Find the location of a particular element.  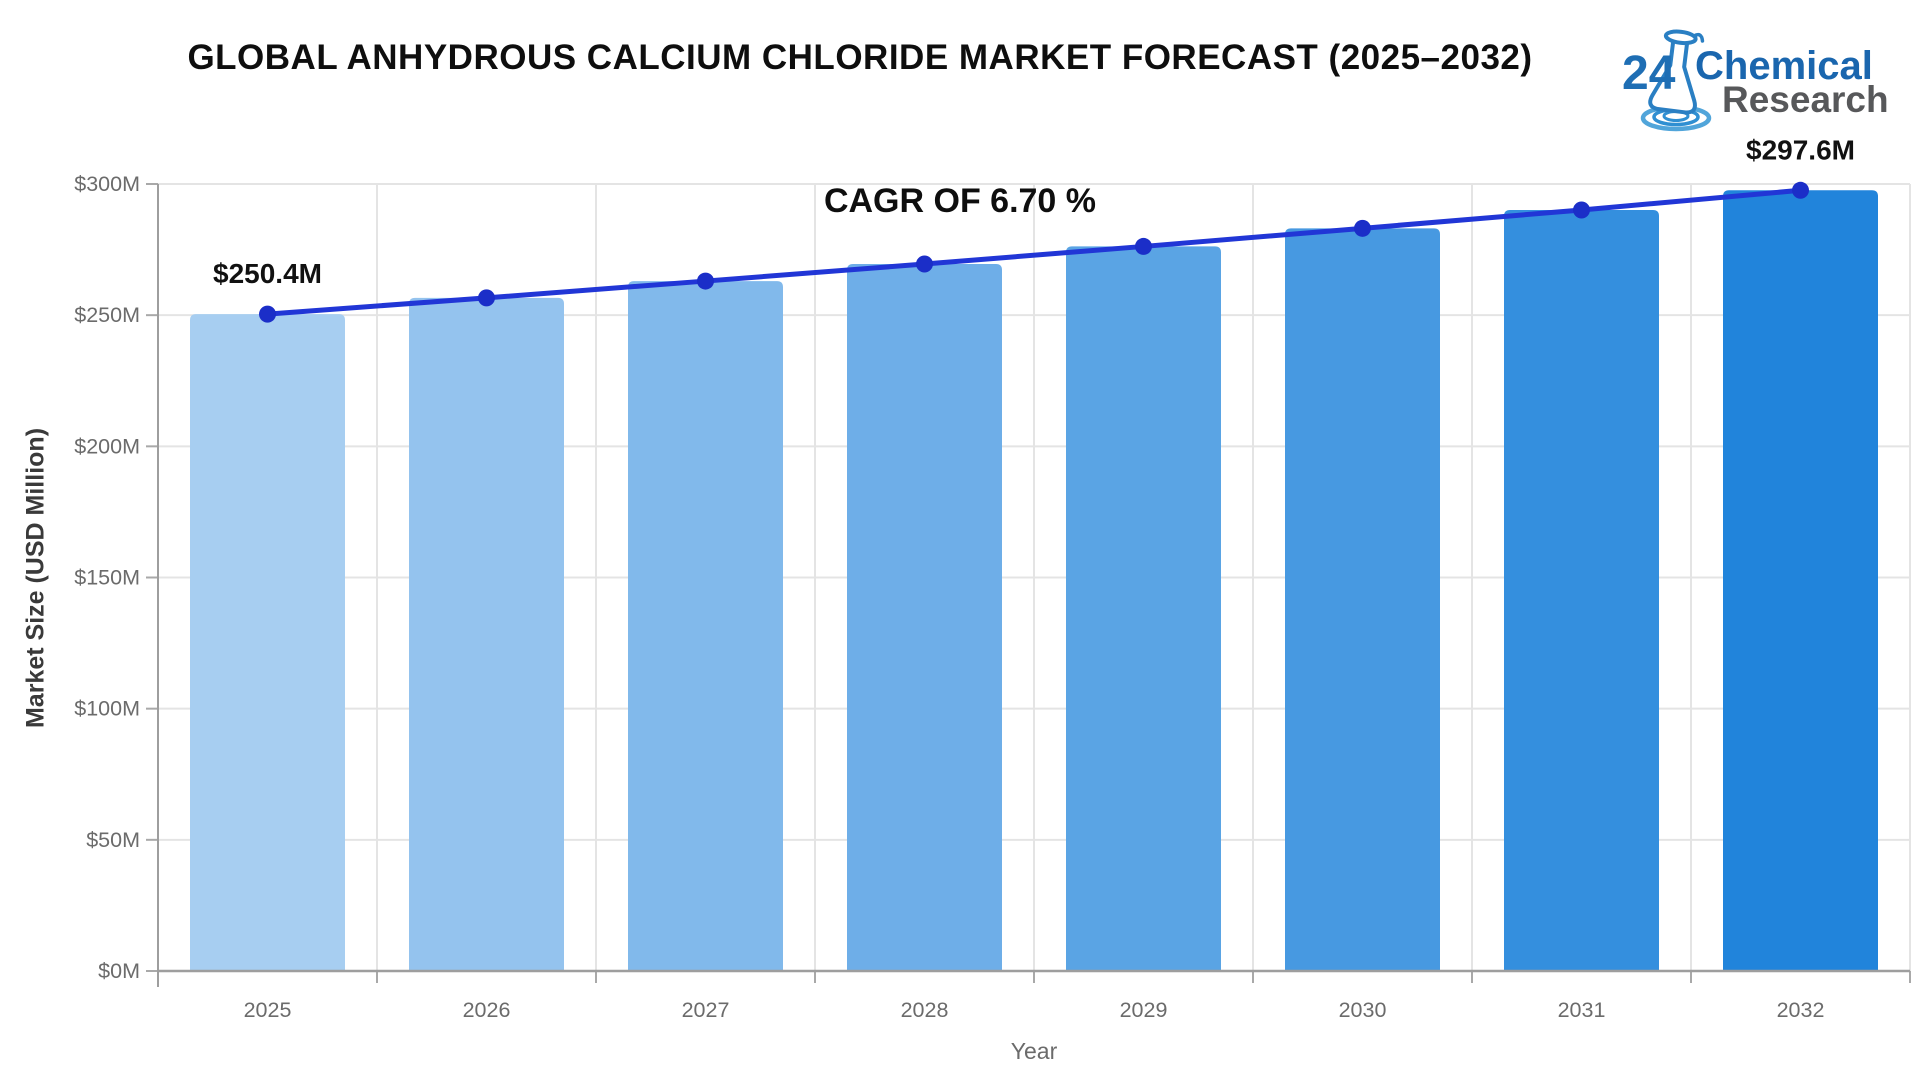

logo-word-research: Research is located at coordinates (1805, 99).